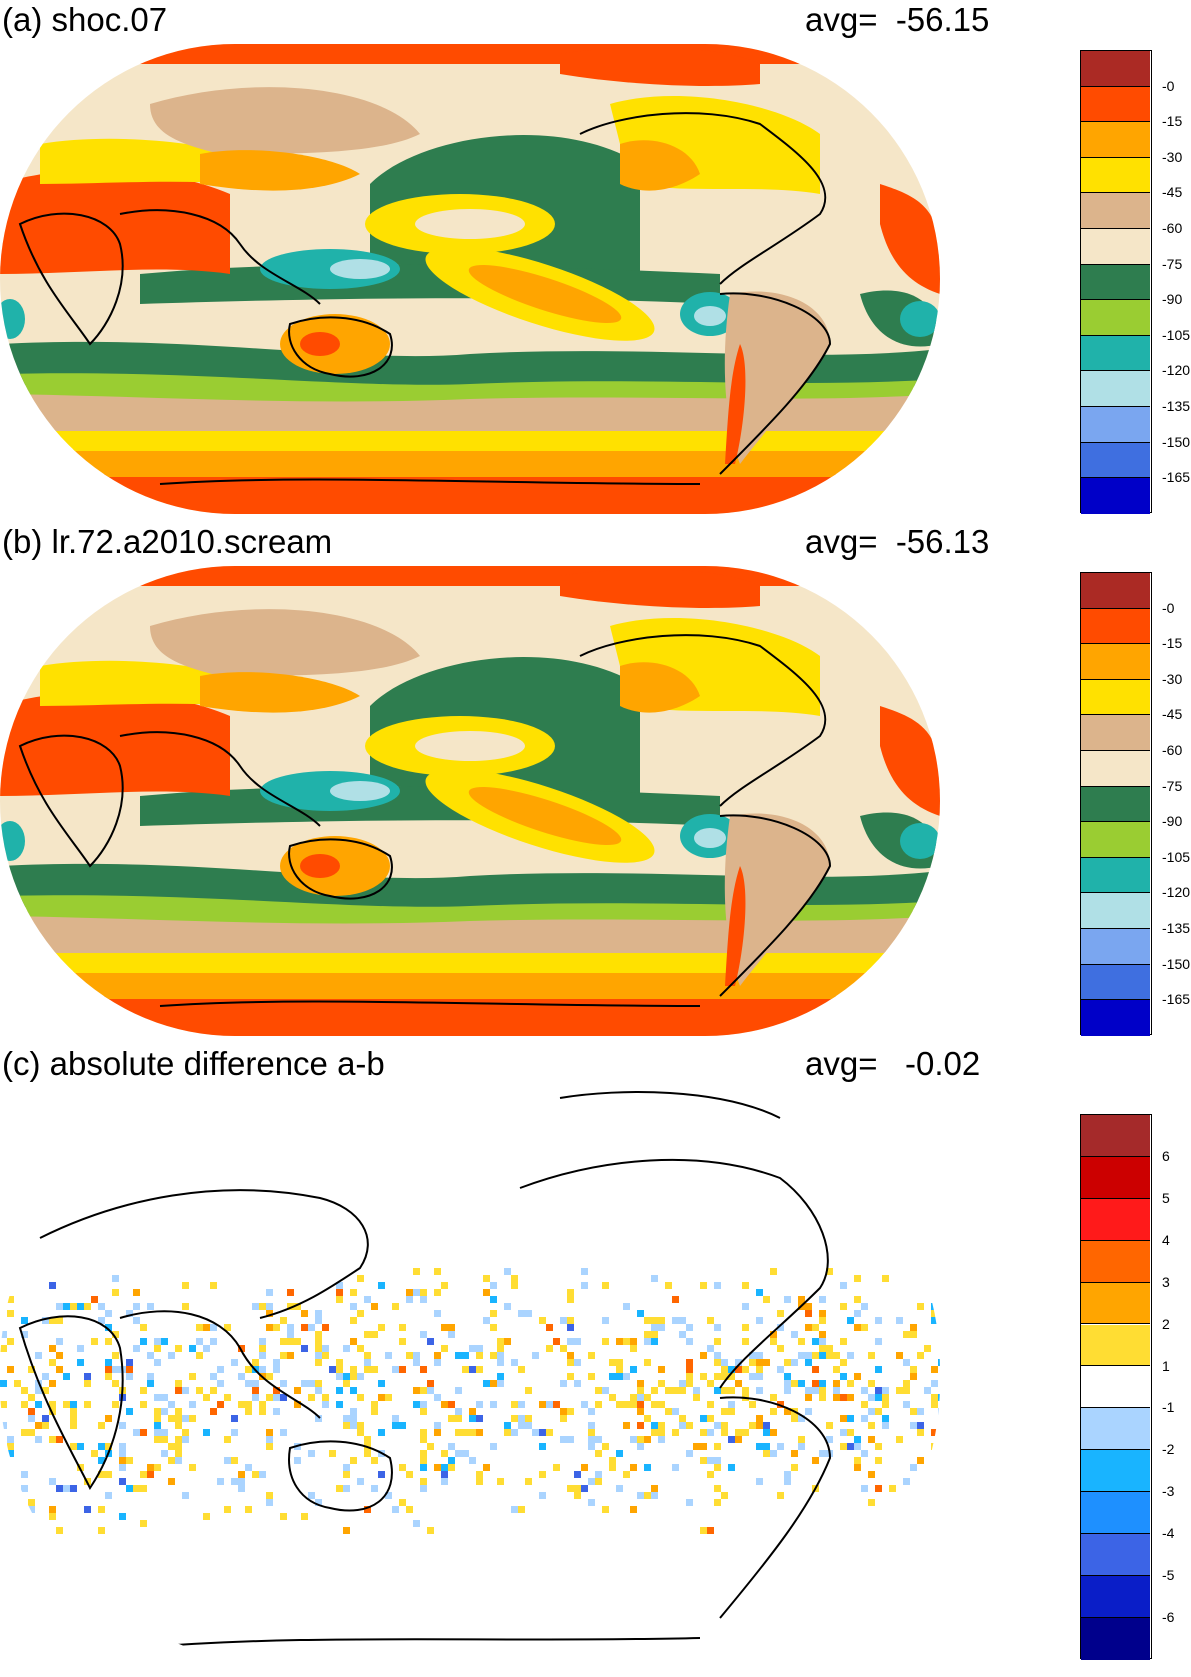  Describe the element at coordinates (1168, 1617) in the screenshot. I see `colorbar-label: -6` at that location.